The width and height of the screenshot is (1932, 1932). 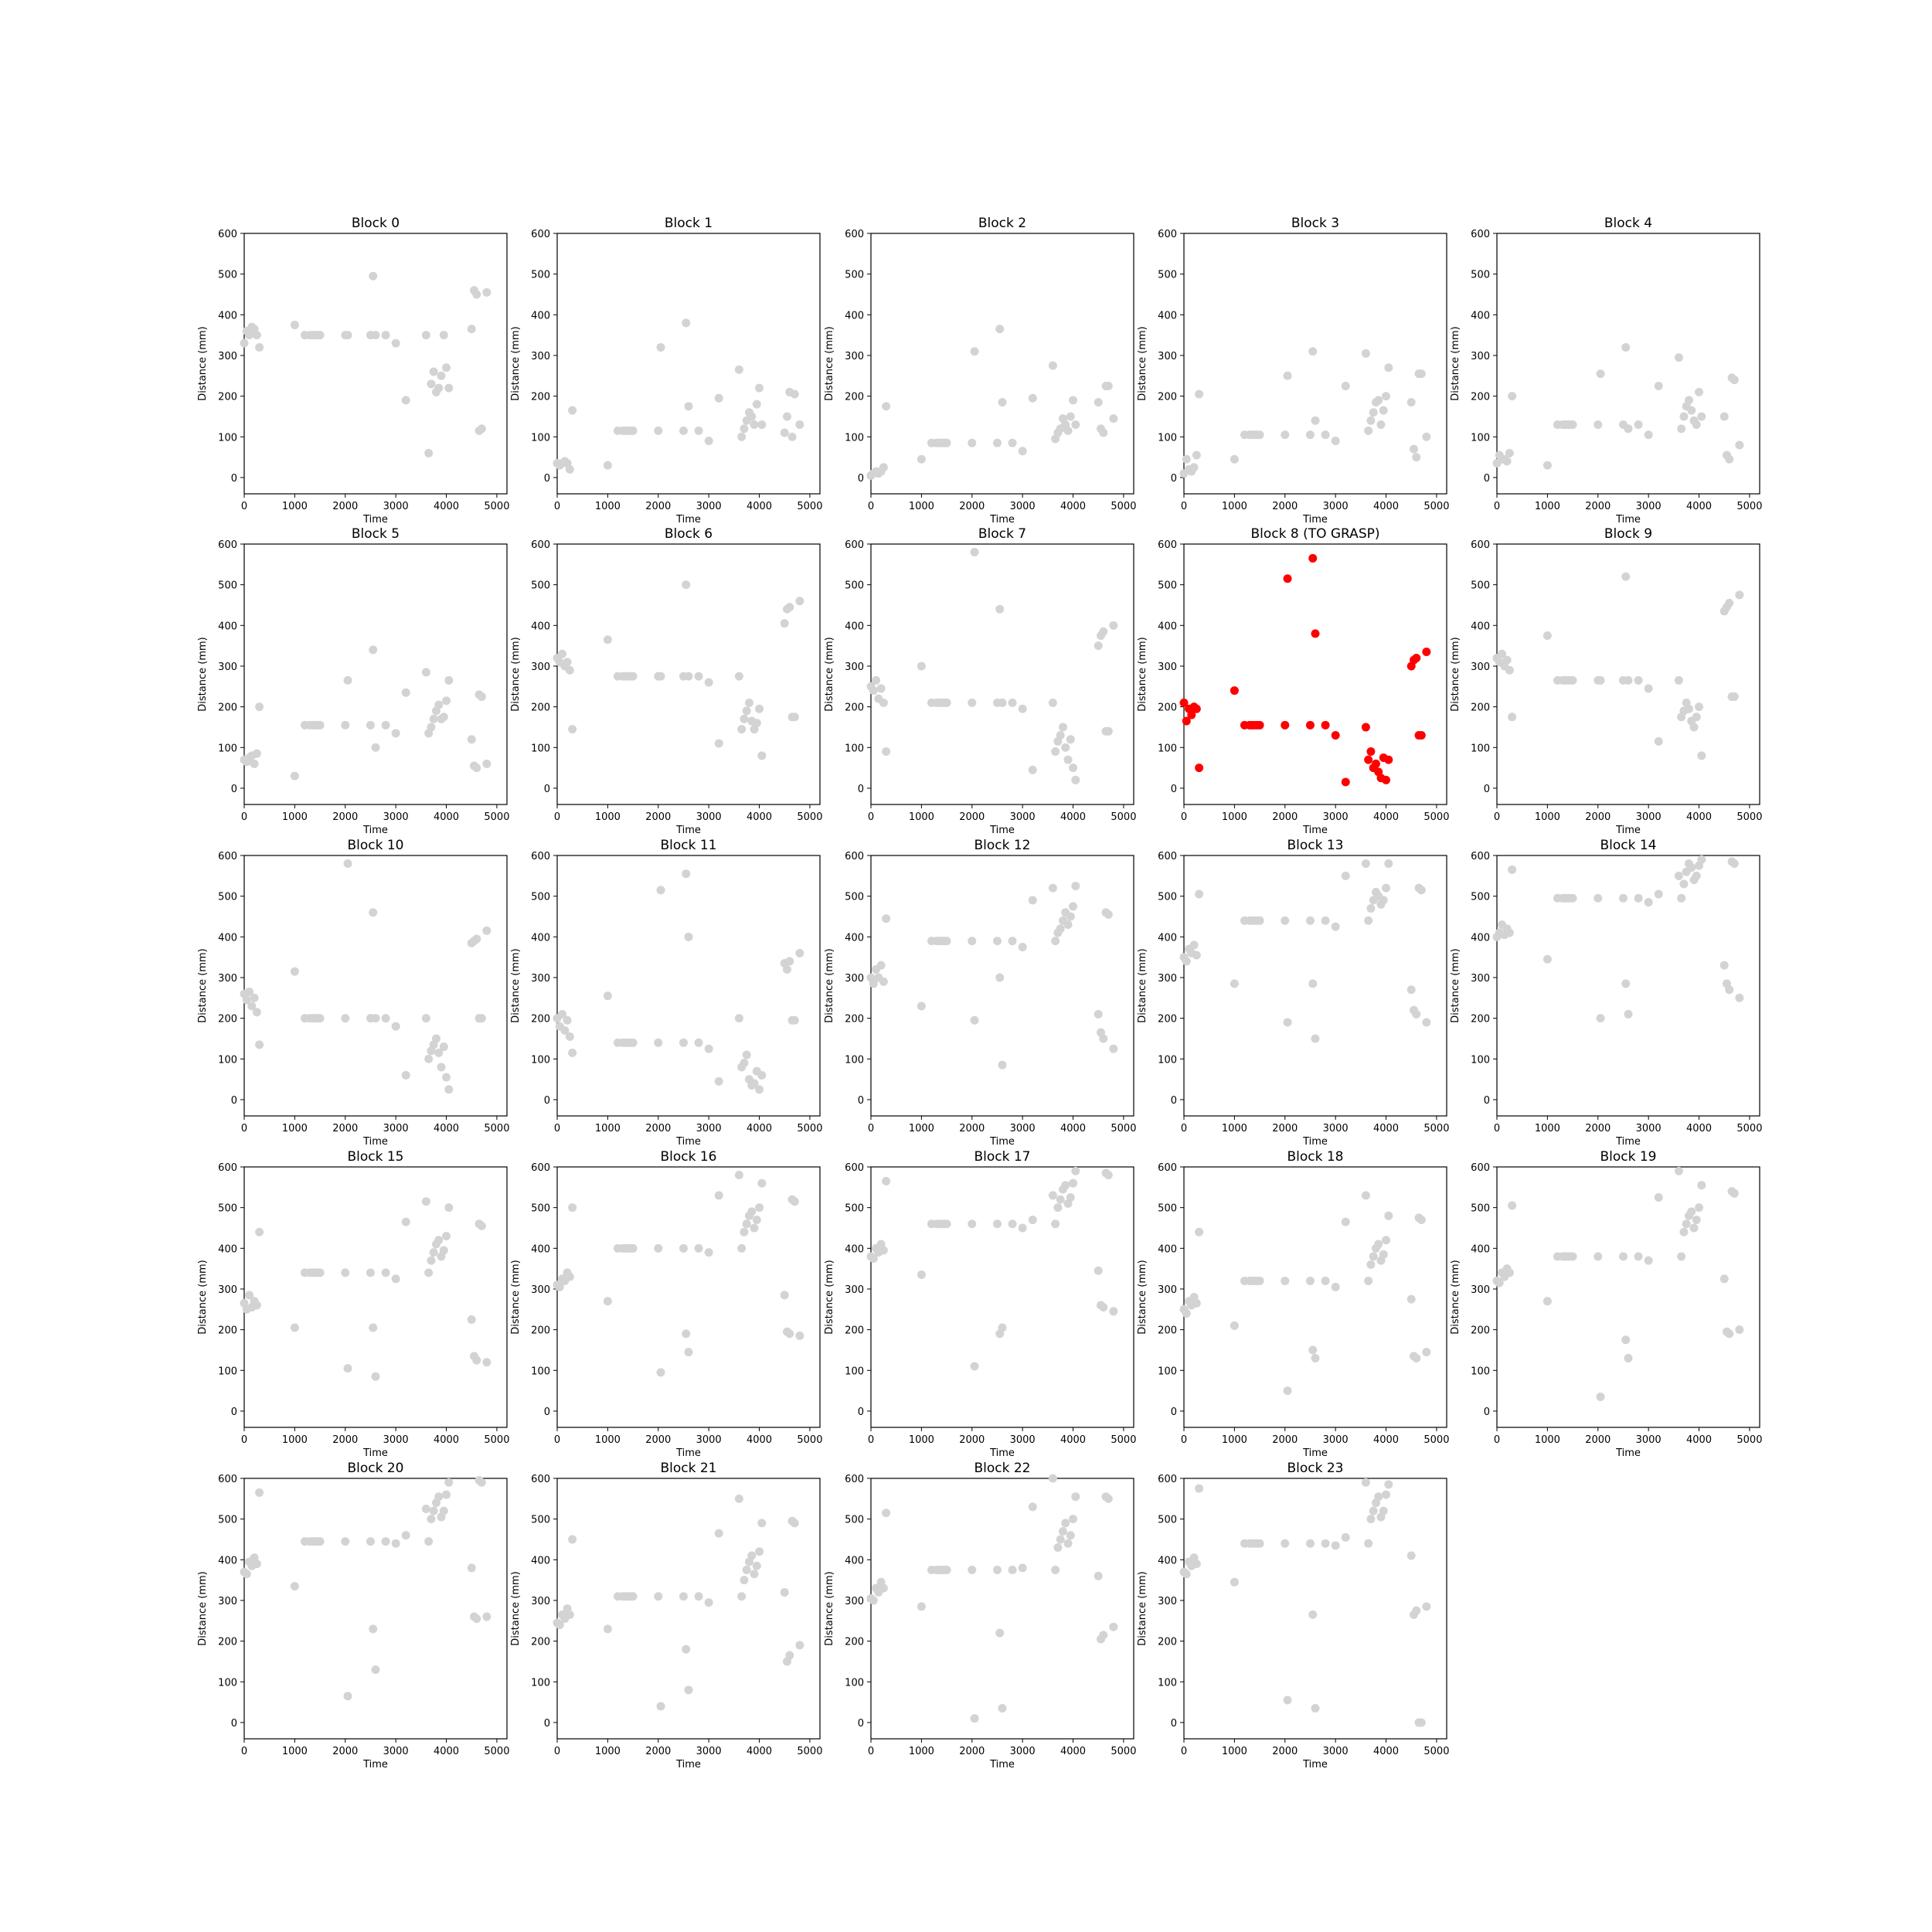 What do you see at coordinates (921, 1128) in the screenshot?
I see `x-tick-label: 1000` at bounding box center [921, 1128].